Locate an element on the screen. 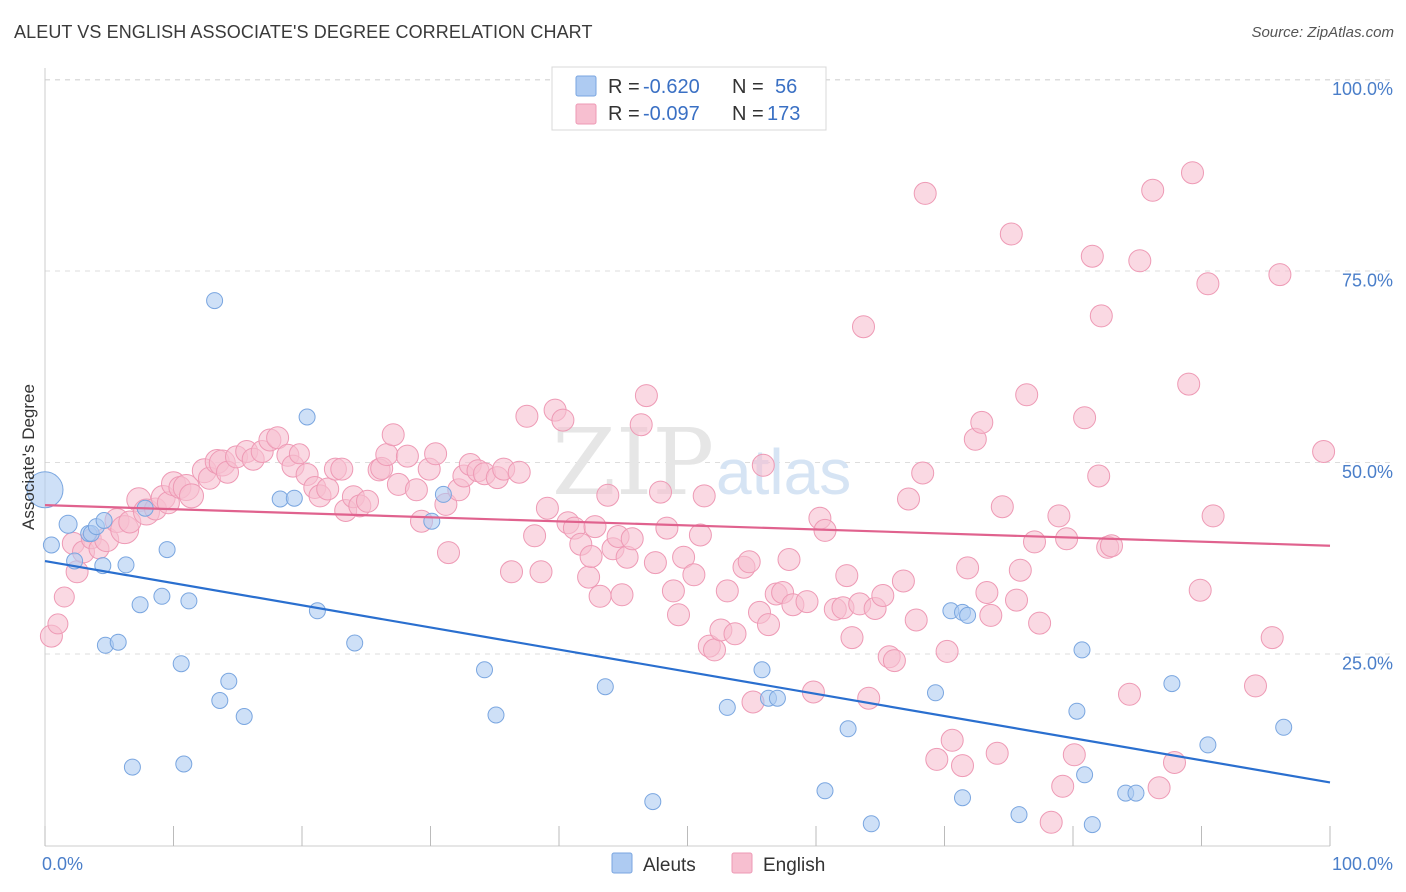 This screenshot has height=892, width=1406. legend-n-value-english: 173 is located at coordinates (783, 114).